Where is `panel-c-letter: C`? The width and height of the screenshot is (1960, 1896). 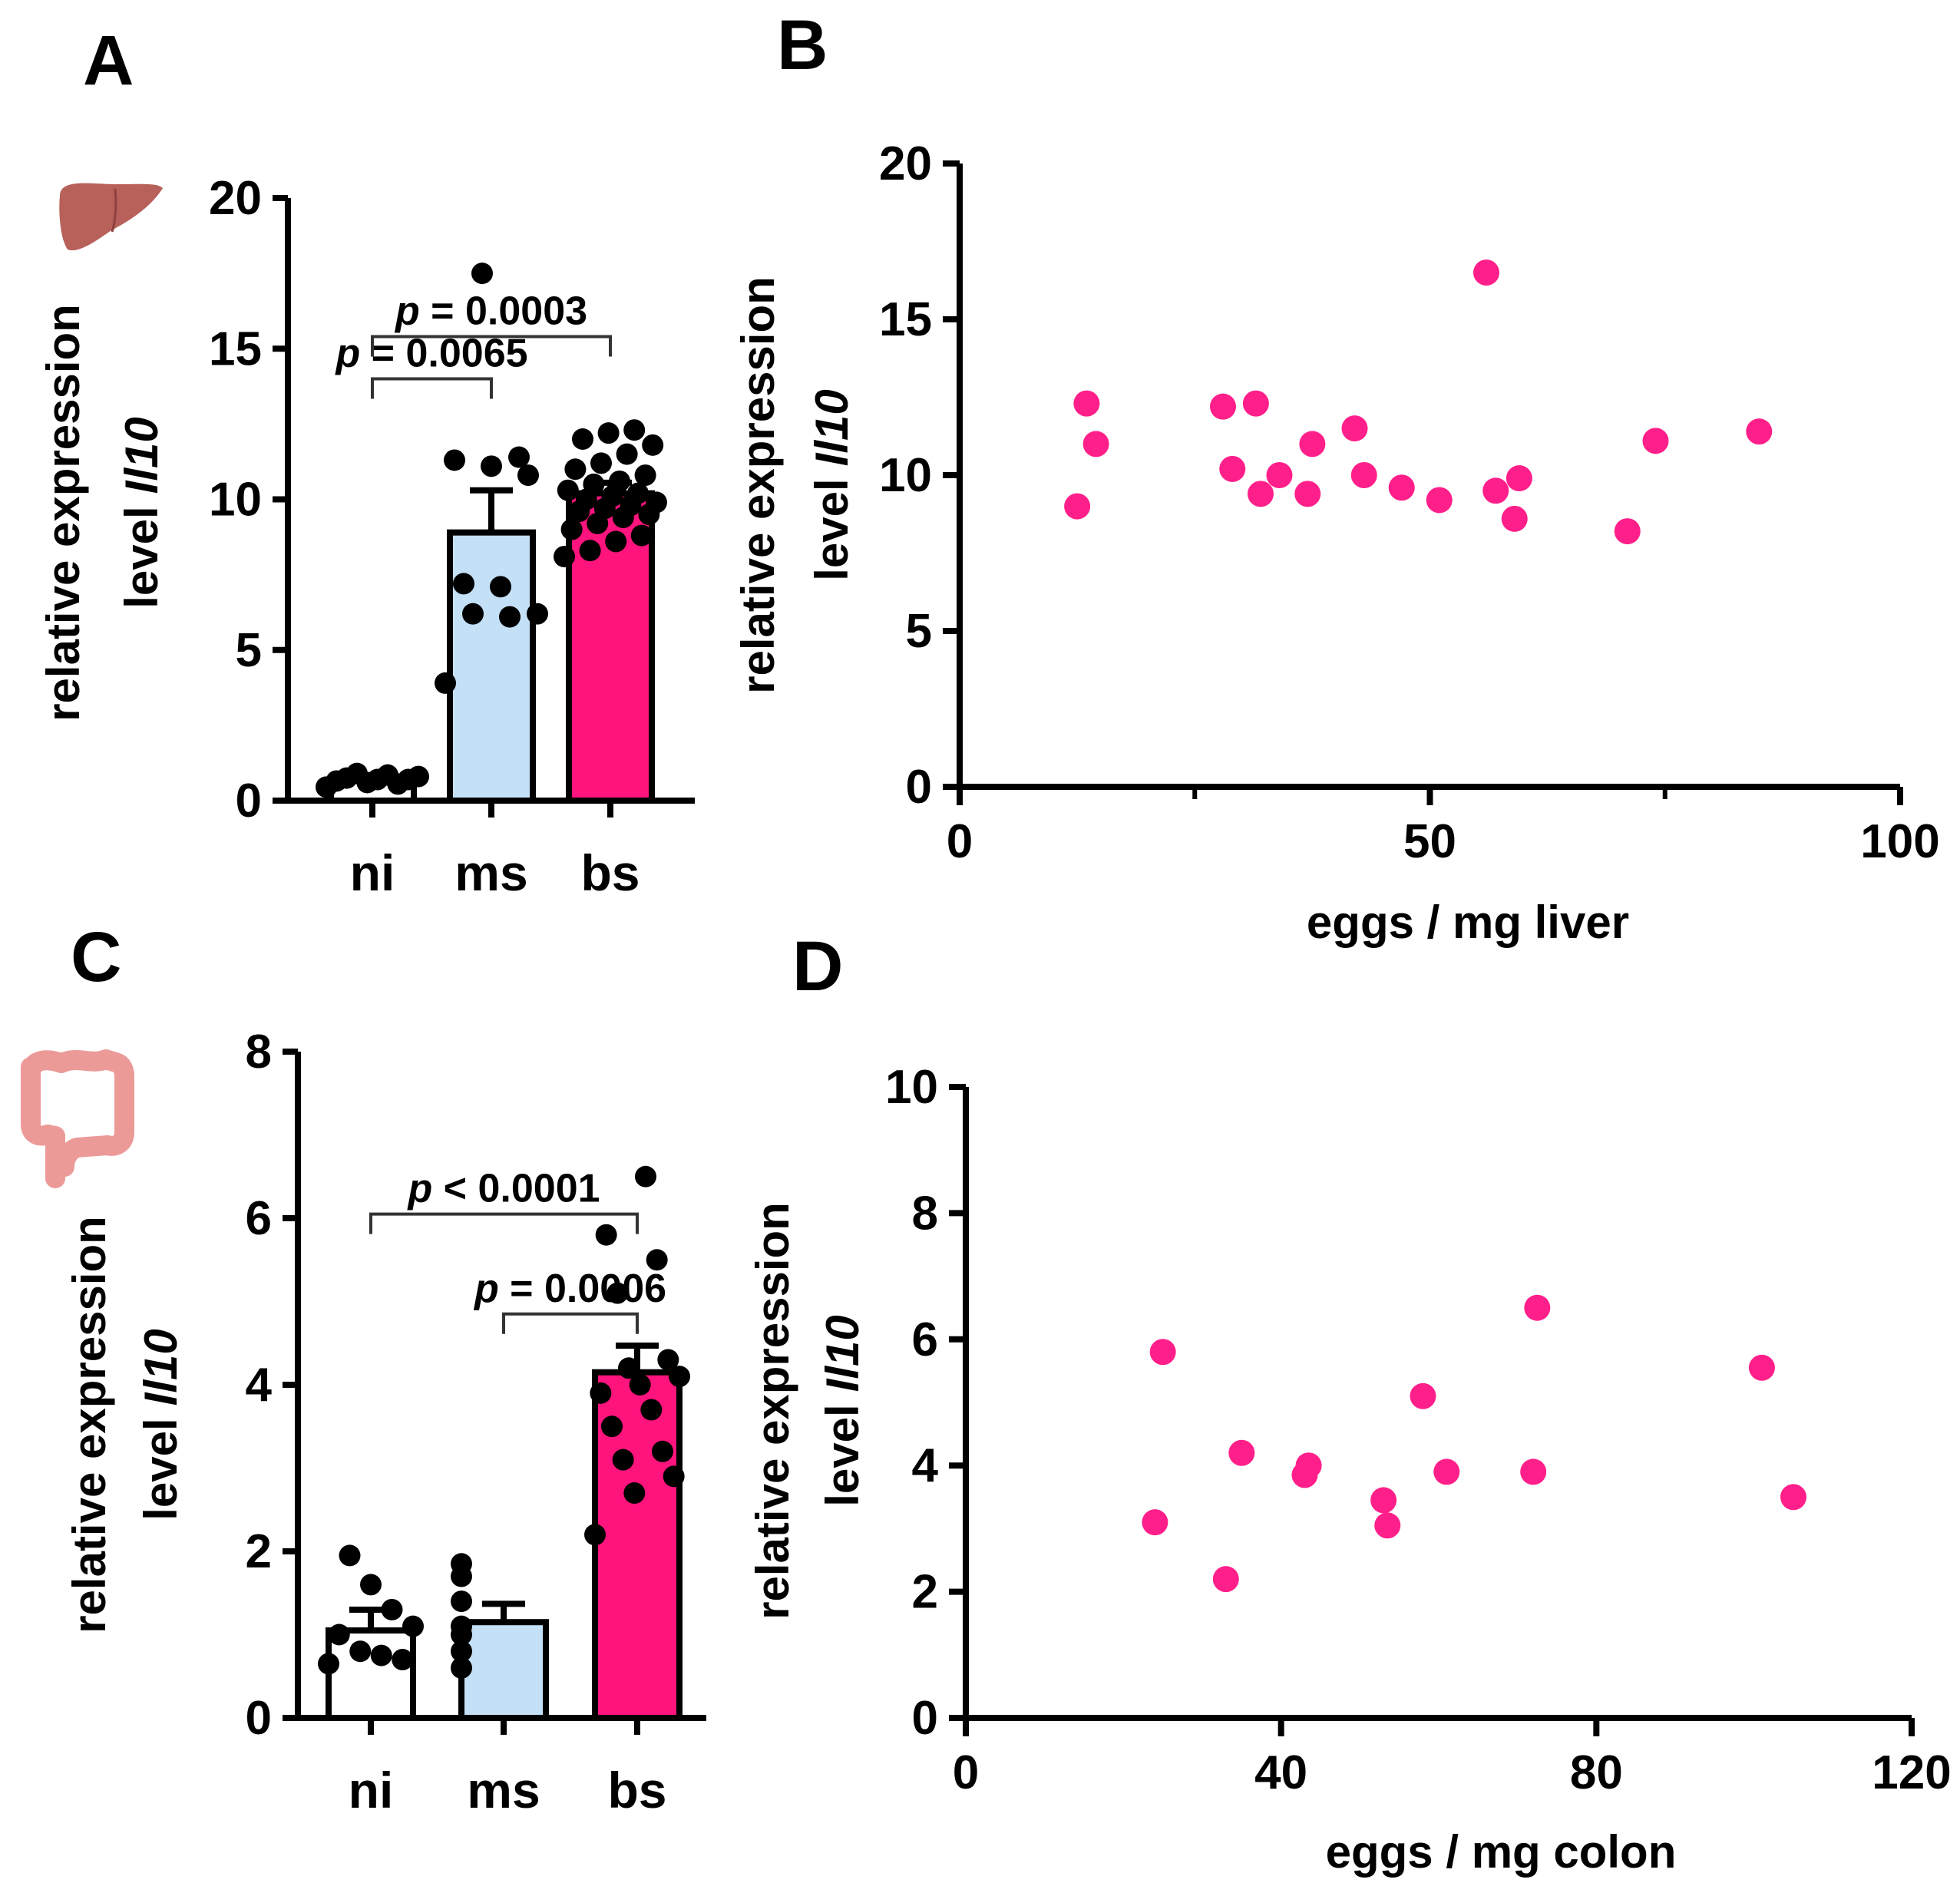
panel-c-letter: C is located at coordinates (96, 957).